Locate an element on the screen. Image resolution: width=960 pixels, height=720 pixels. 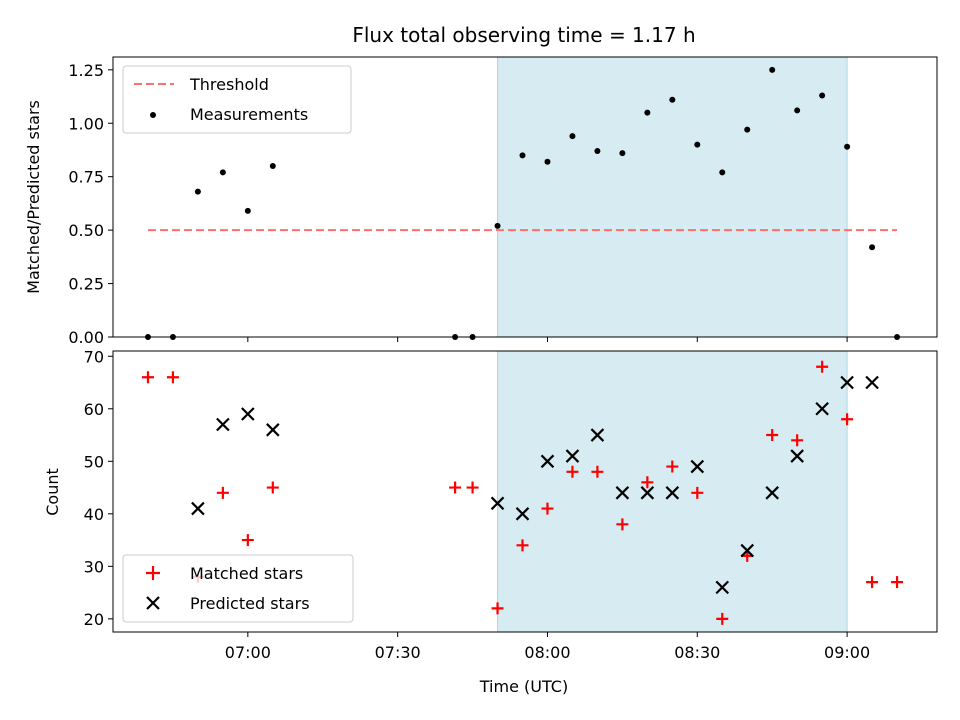
bottom-legend: Matched stars Predicted stars is located at coordinates (238, 588).